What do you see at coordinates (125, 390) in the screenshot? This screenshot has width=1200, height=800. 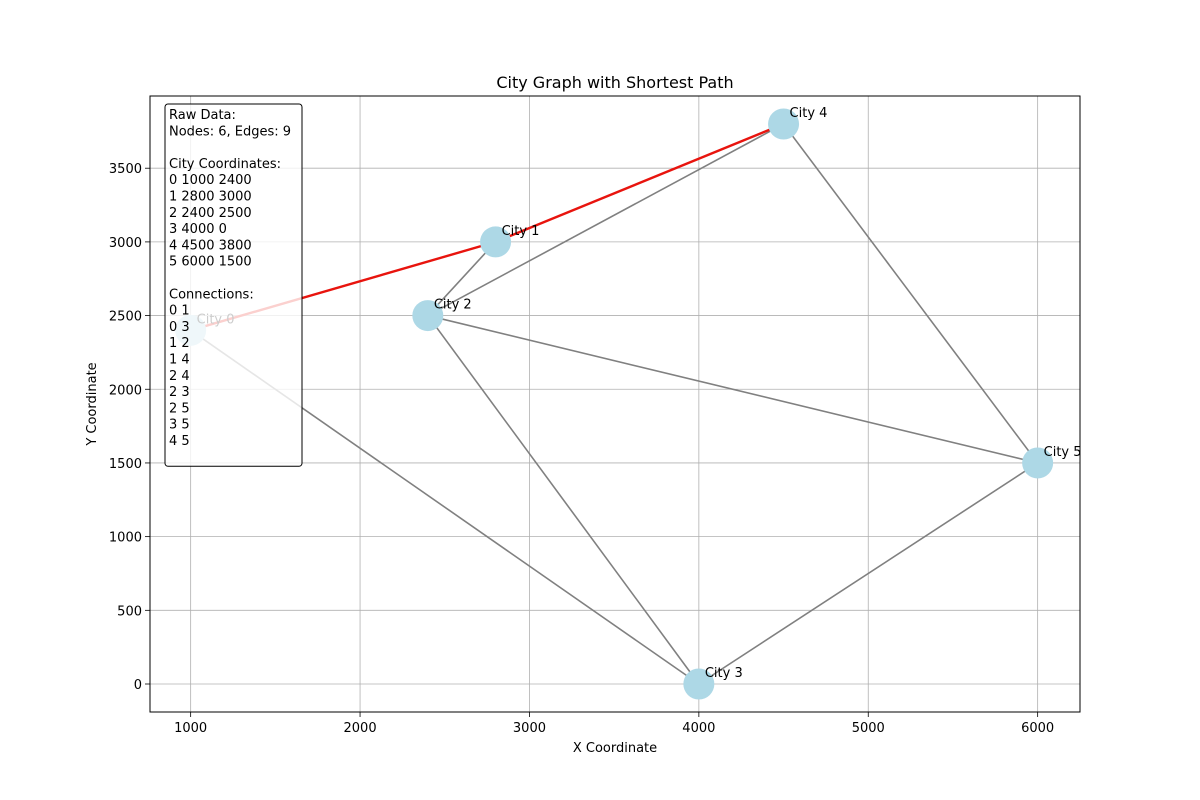 I see `y-tick-label: 2000` at bounding box center [125, 390].